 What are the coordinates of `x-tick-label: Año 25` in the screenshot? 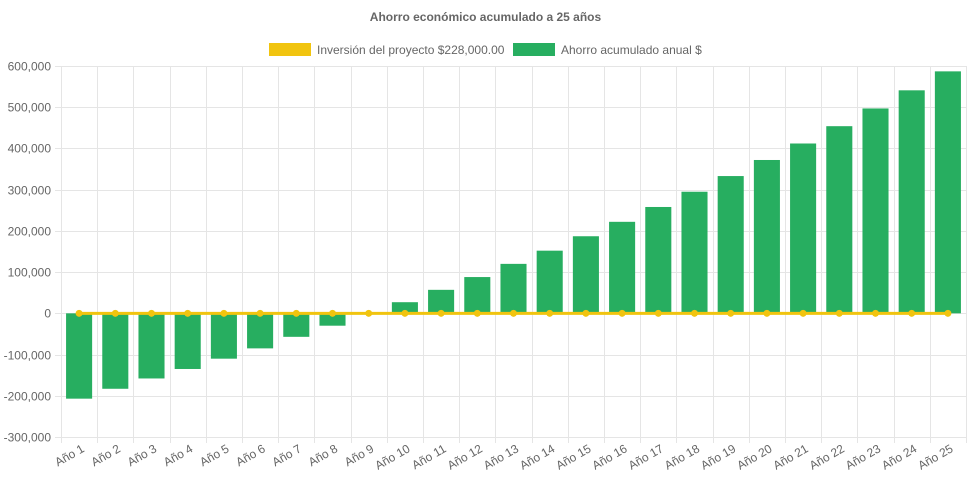 It's located at (935, 456).